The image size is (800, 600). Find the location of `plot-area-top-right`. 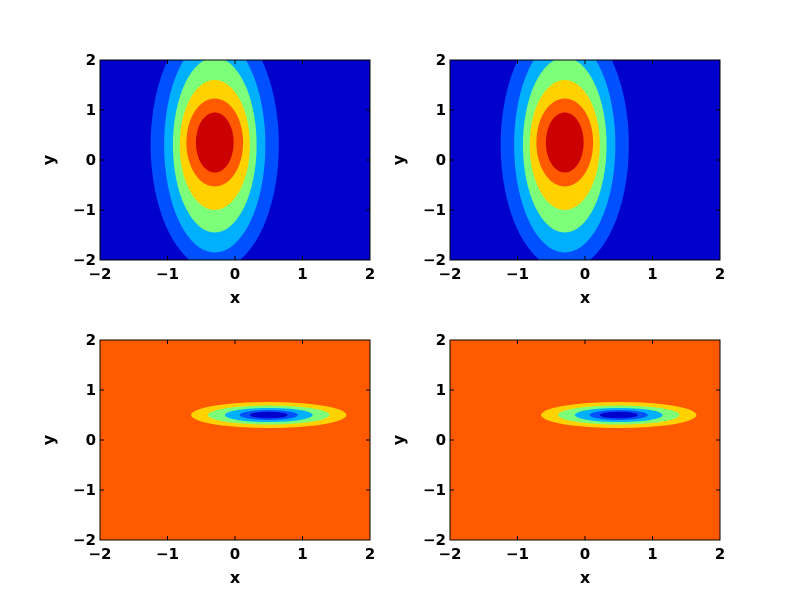

plot-area-top-right is located at coordinates (585, 160).